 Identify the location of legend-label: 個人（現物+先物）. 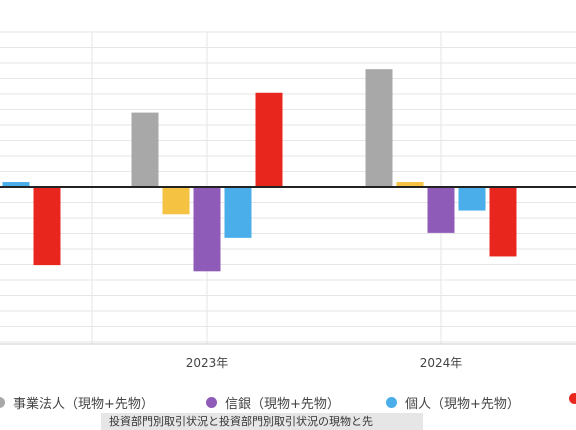
(462, 404).